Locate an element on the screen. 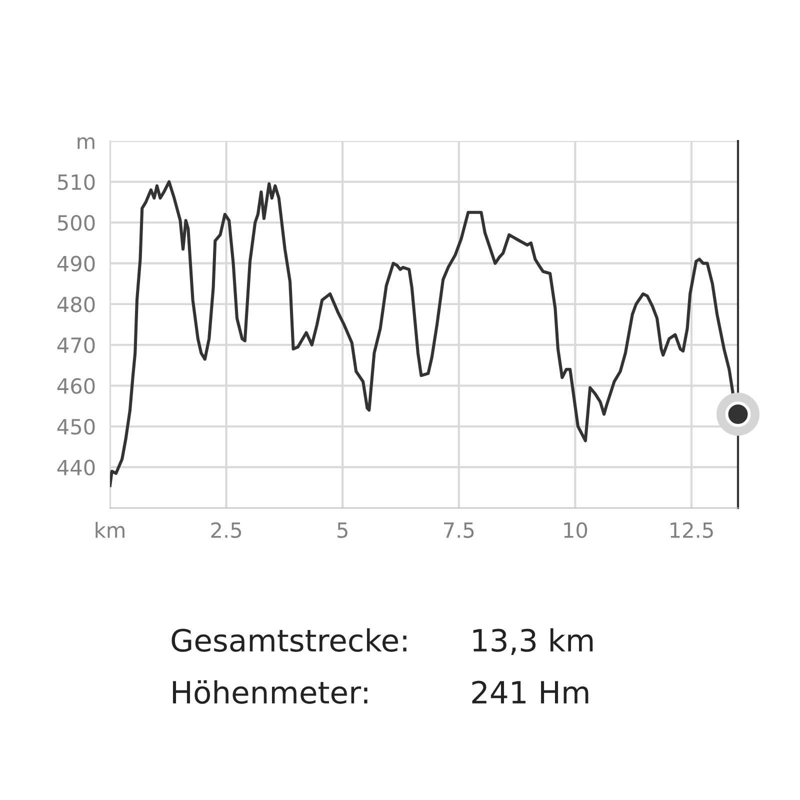 This screenshot has height=800, width=800. x-tick-label: 12.5 is located at coordinates (691, 530).